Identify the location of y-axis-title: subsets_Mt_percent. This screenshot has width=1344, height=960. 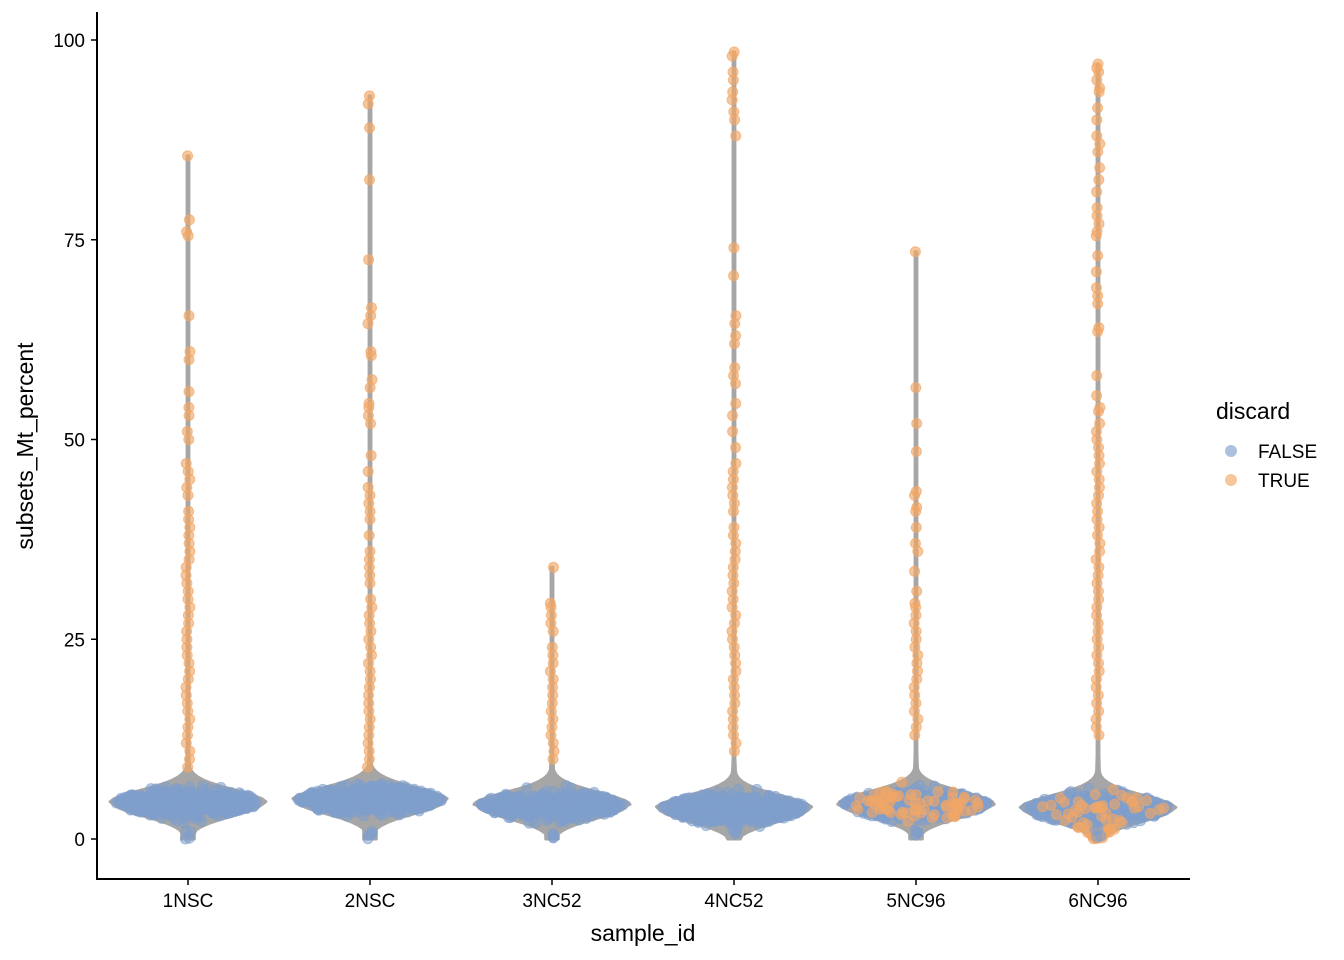
(25, 446).